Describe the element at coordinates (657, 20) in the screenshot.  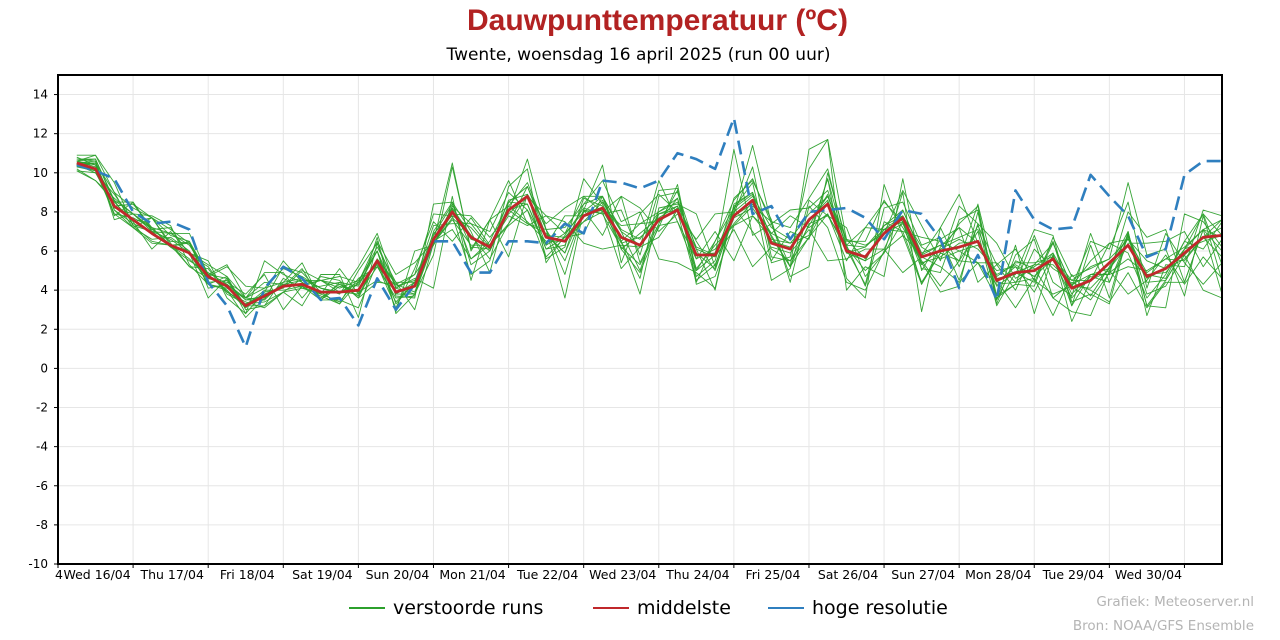
I see `chart-title: Dauwpunttemperatuur (ºC)` at that location.